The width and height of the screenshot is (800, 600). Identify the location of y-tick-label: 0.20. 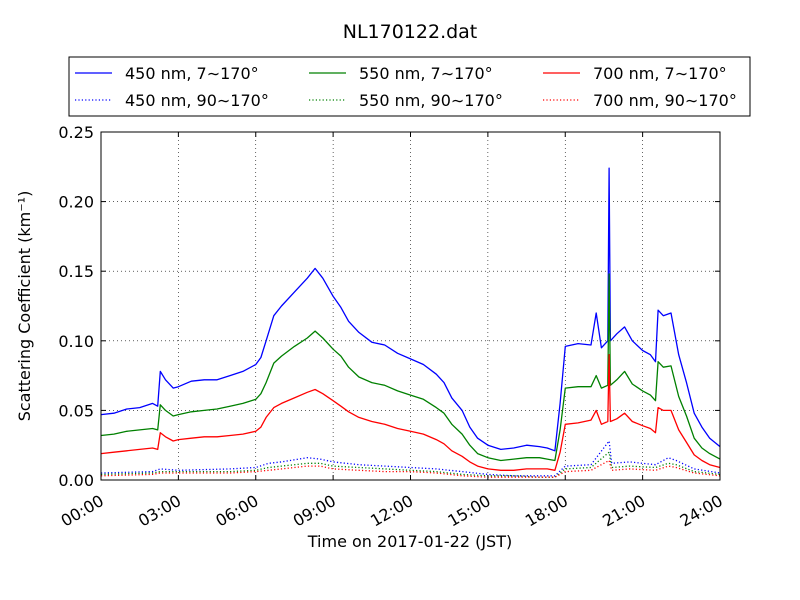
(76, 202).